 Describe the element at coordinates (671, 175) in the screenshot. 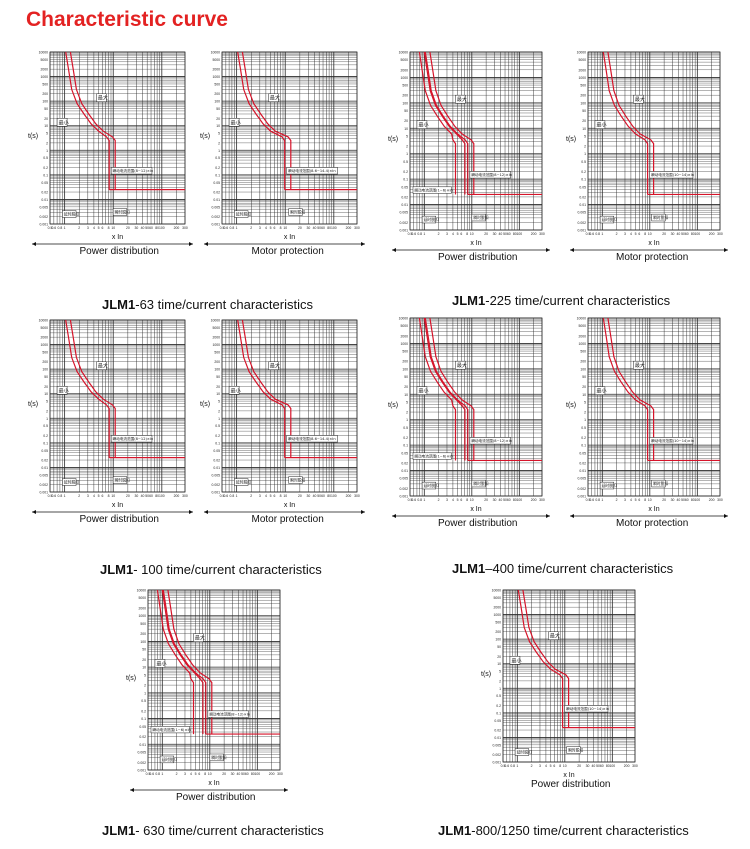

I see `label-range-box` at that location.